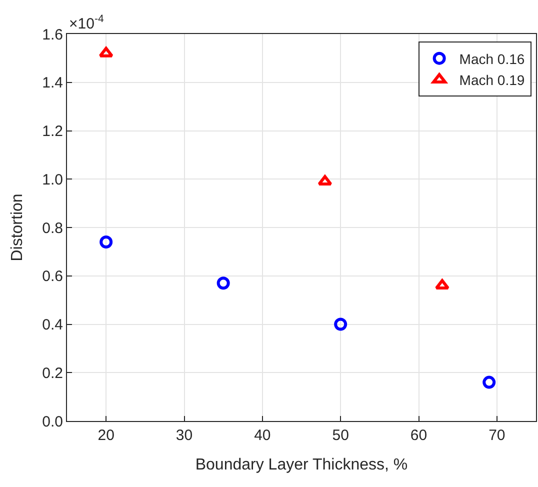  Describe the element at coordinates (52, 373) in the screenshot. I see `y-tick-label: 0.2` at that location.